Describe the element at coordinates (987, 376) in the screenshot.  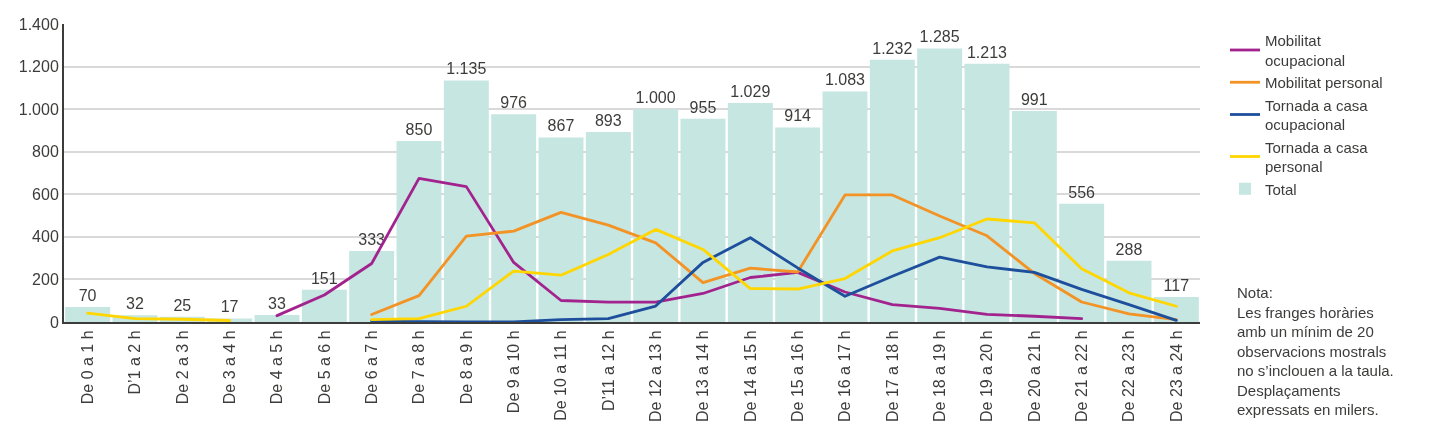
I see `x-tick-label: De 19 a 20 h` at that location.